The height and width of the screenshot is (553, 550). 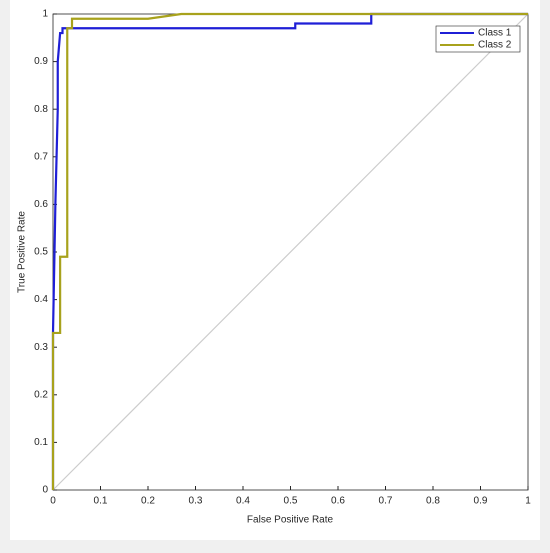 I want to click on y-tick-label: 0.1, so click(x=41, y=442).